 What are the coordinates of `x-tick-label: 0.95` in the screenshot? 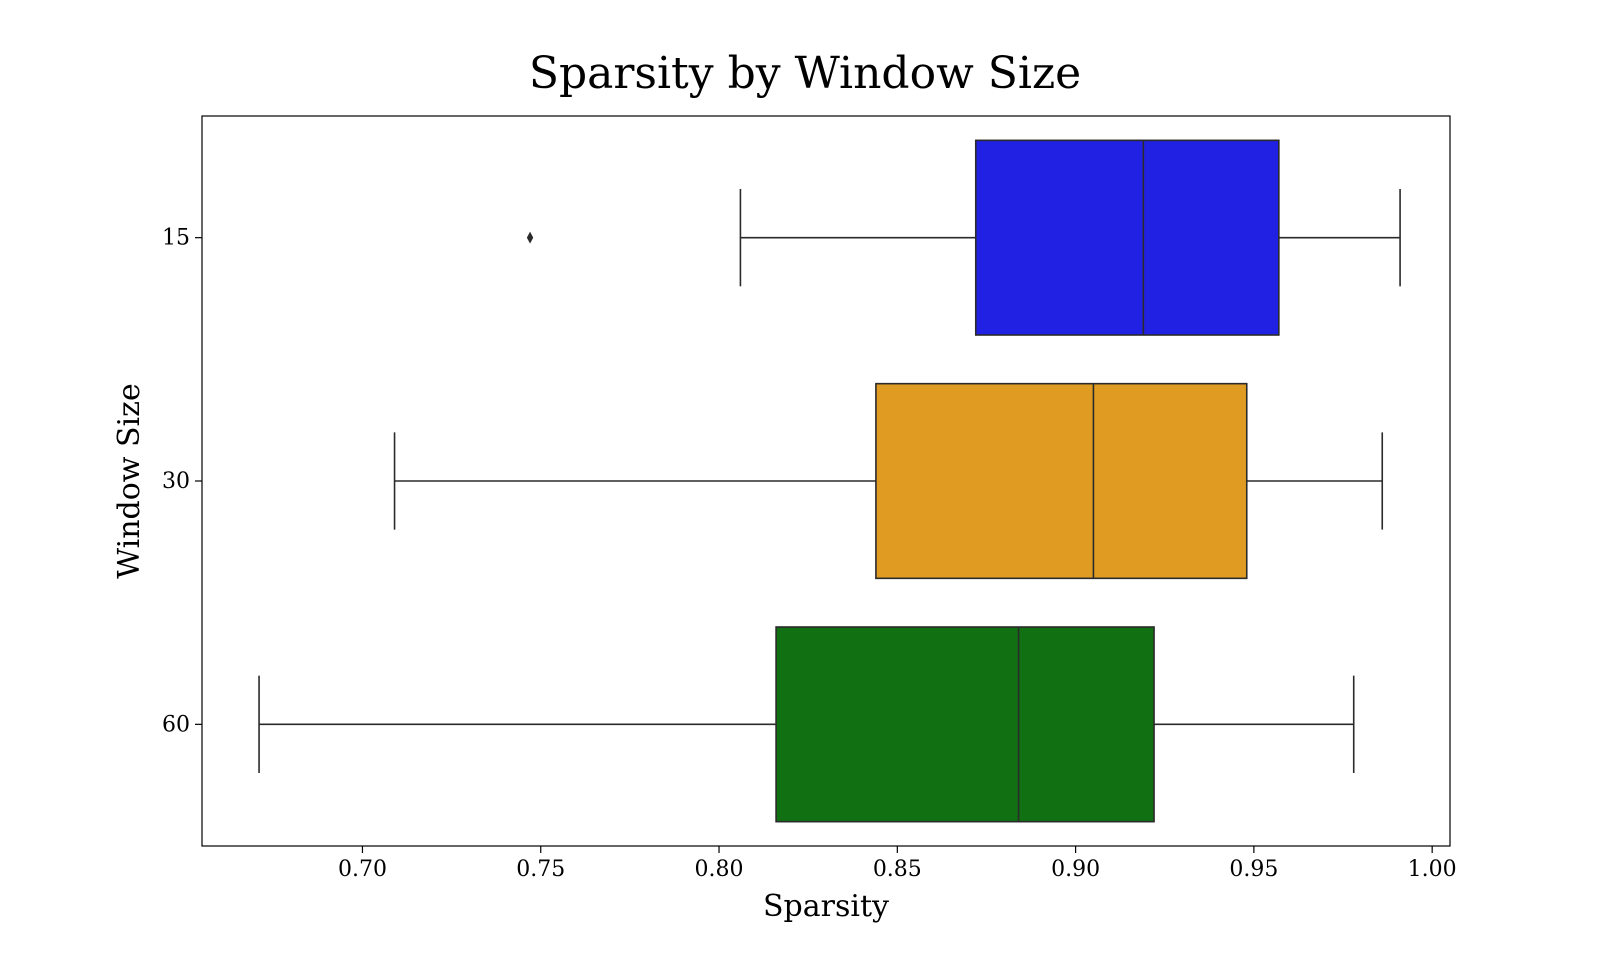 It's located at (1253, 869).